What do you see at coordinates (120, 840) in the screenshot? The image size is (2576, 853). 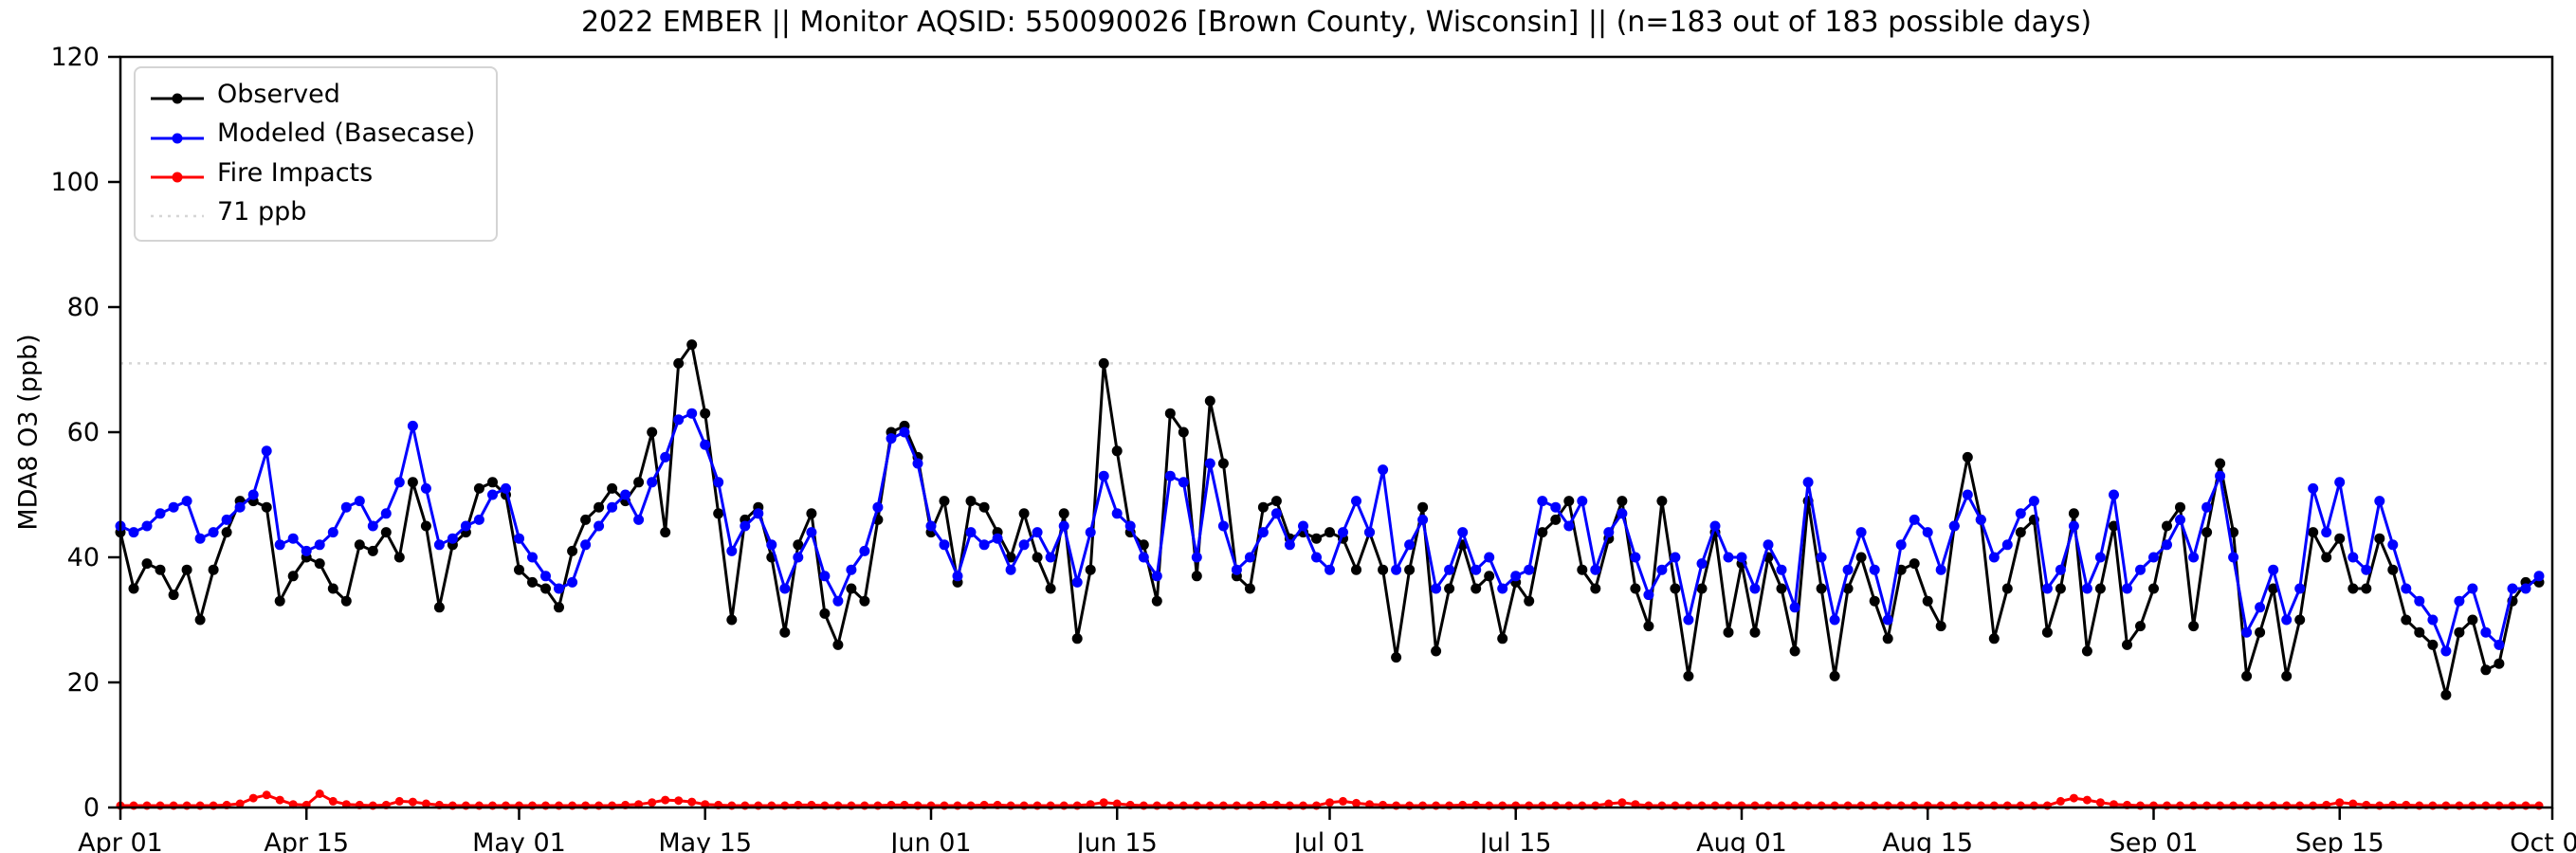 I see `x-tick-label: Apr 01` at bounding box center [120, 840].